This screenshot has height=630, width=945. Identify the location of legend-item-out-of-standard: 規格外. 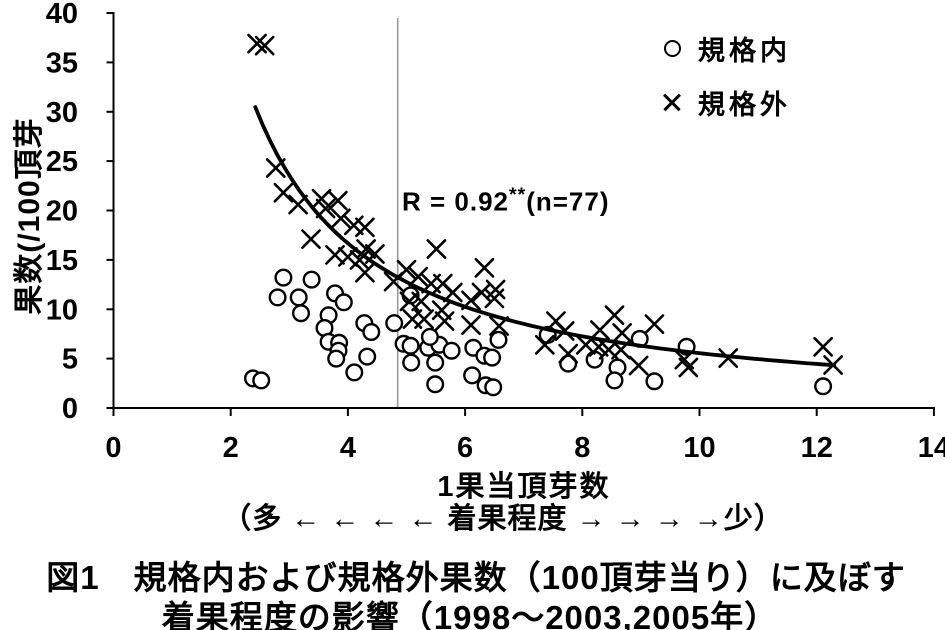
(718, 102).